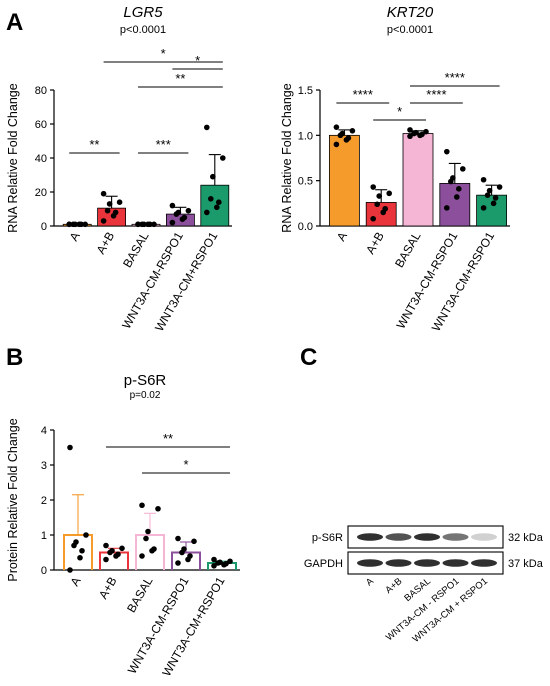 Image resolution: width=550 pixels, height=686 pixels. What do you see at coordinates (492, 210) in the screenshot?
I see `krt20-bar` at bounding box center [492, 210].